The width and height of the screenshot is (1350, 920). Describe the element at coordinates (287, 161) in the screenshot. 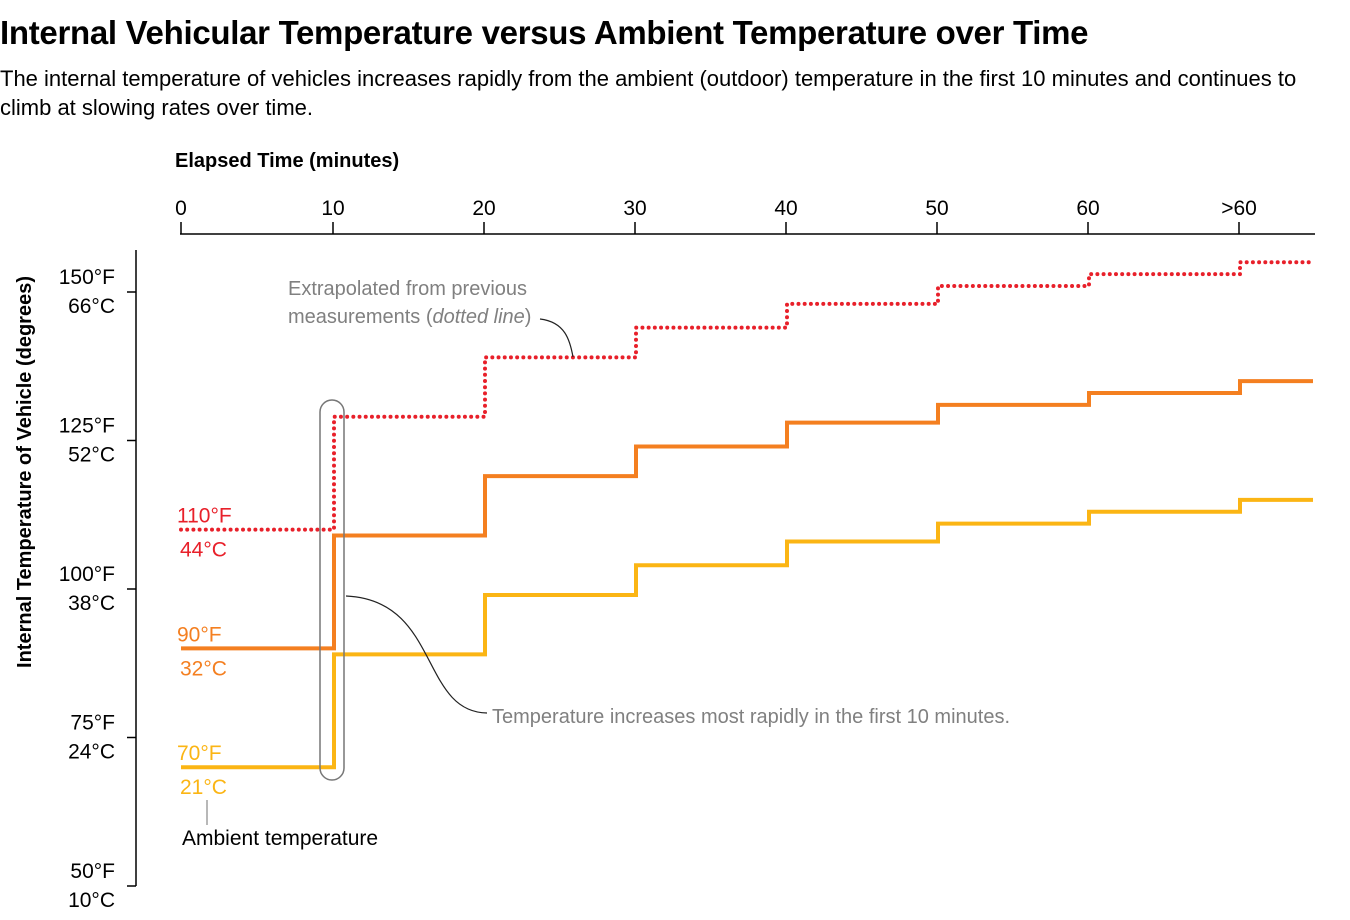

I see `x-axis-title: Elapsed Time (minutes)` at that location.